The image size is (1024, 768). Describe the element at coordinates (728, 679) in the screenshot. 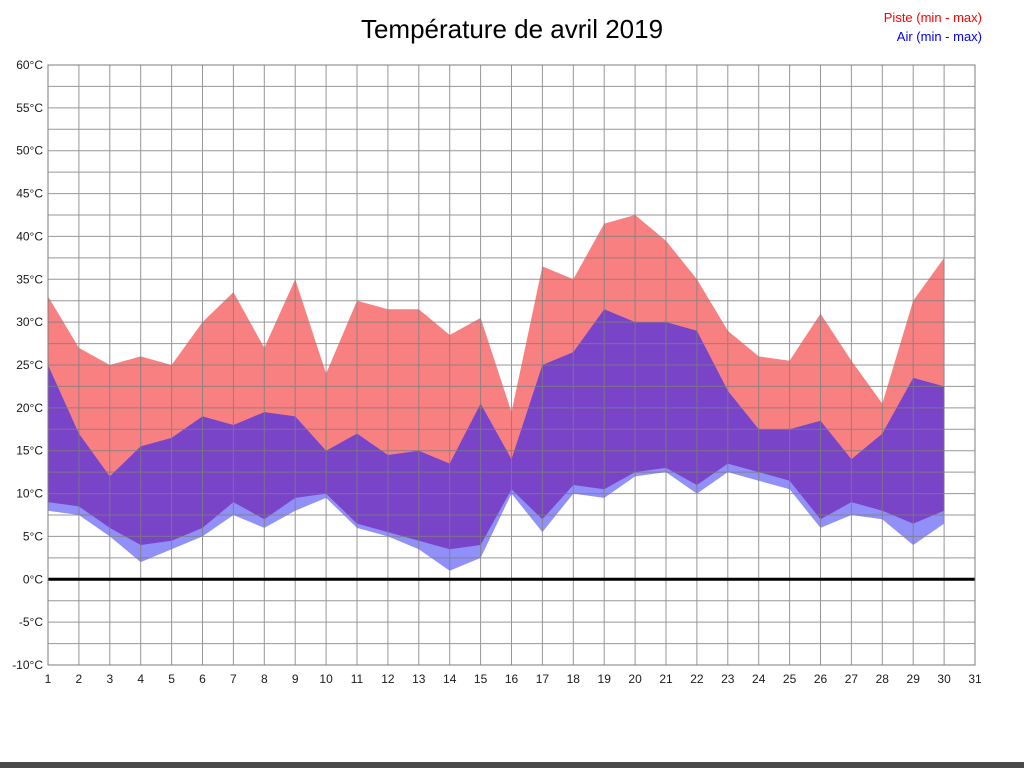

I see `x-tick-label: 23` at that location.